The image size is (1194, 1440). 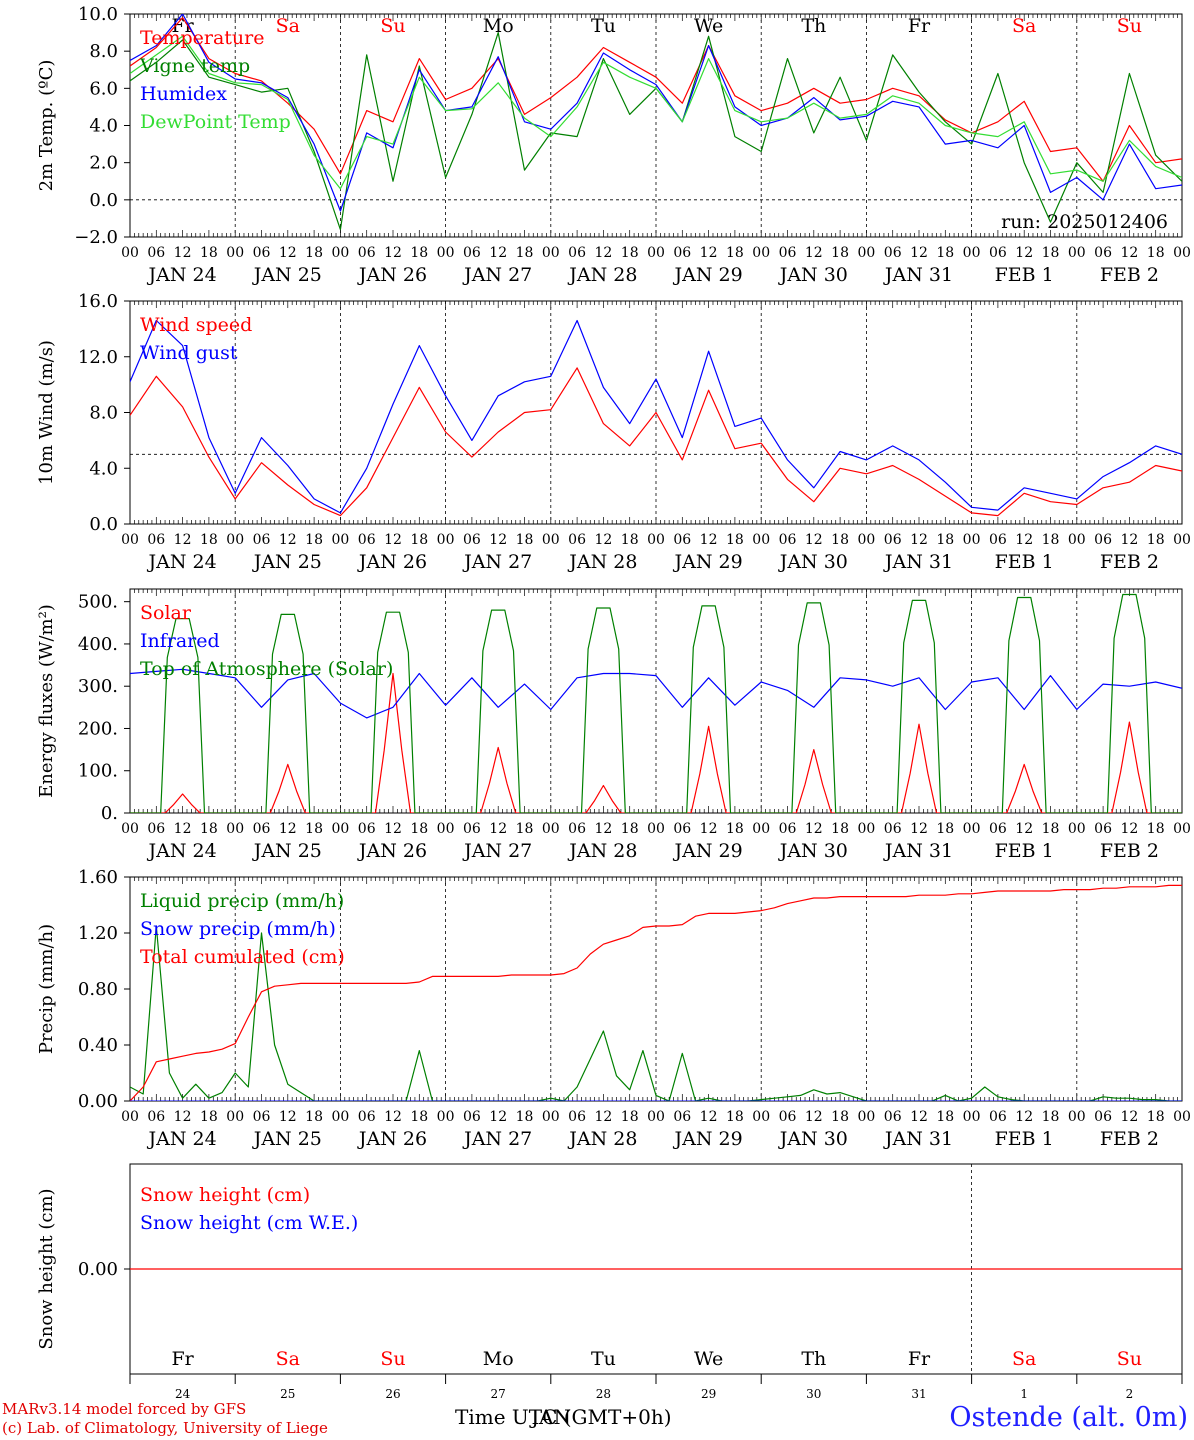 What do you see at coordinates (124, 1409) in the screenshot?
I see `credit-model: MARv3.14 model forced by GFS` at bounding box center [124, 1409].